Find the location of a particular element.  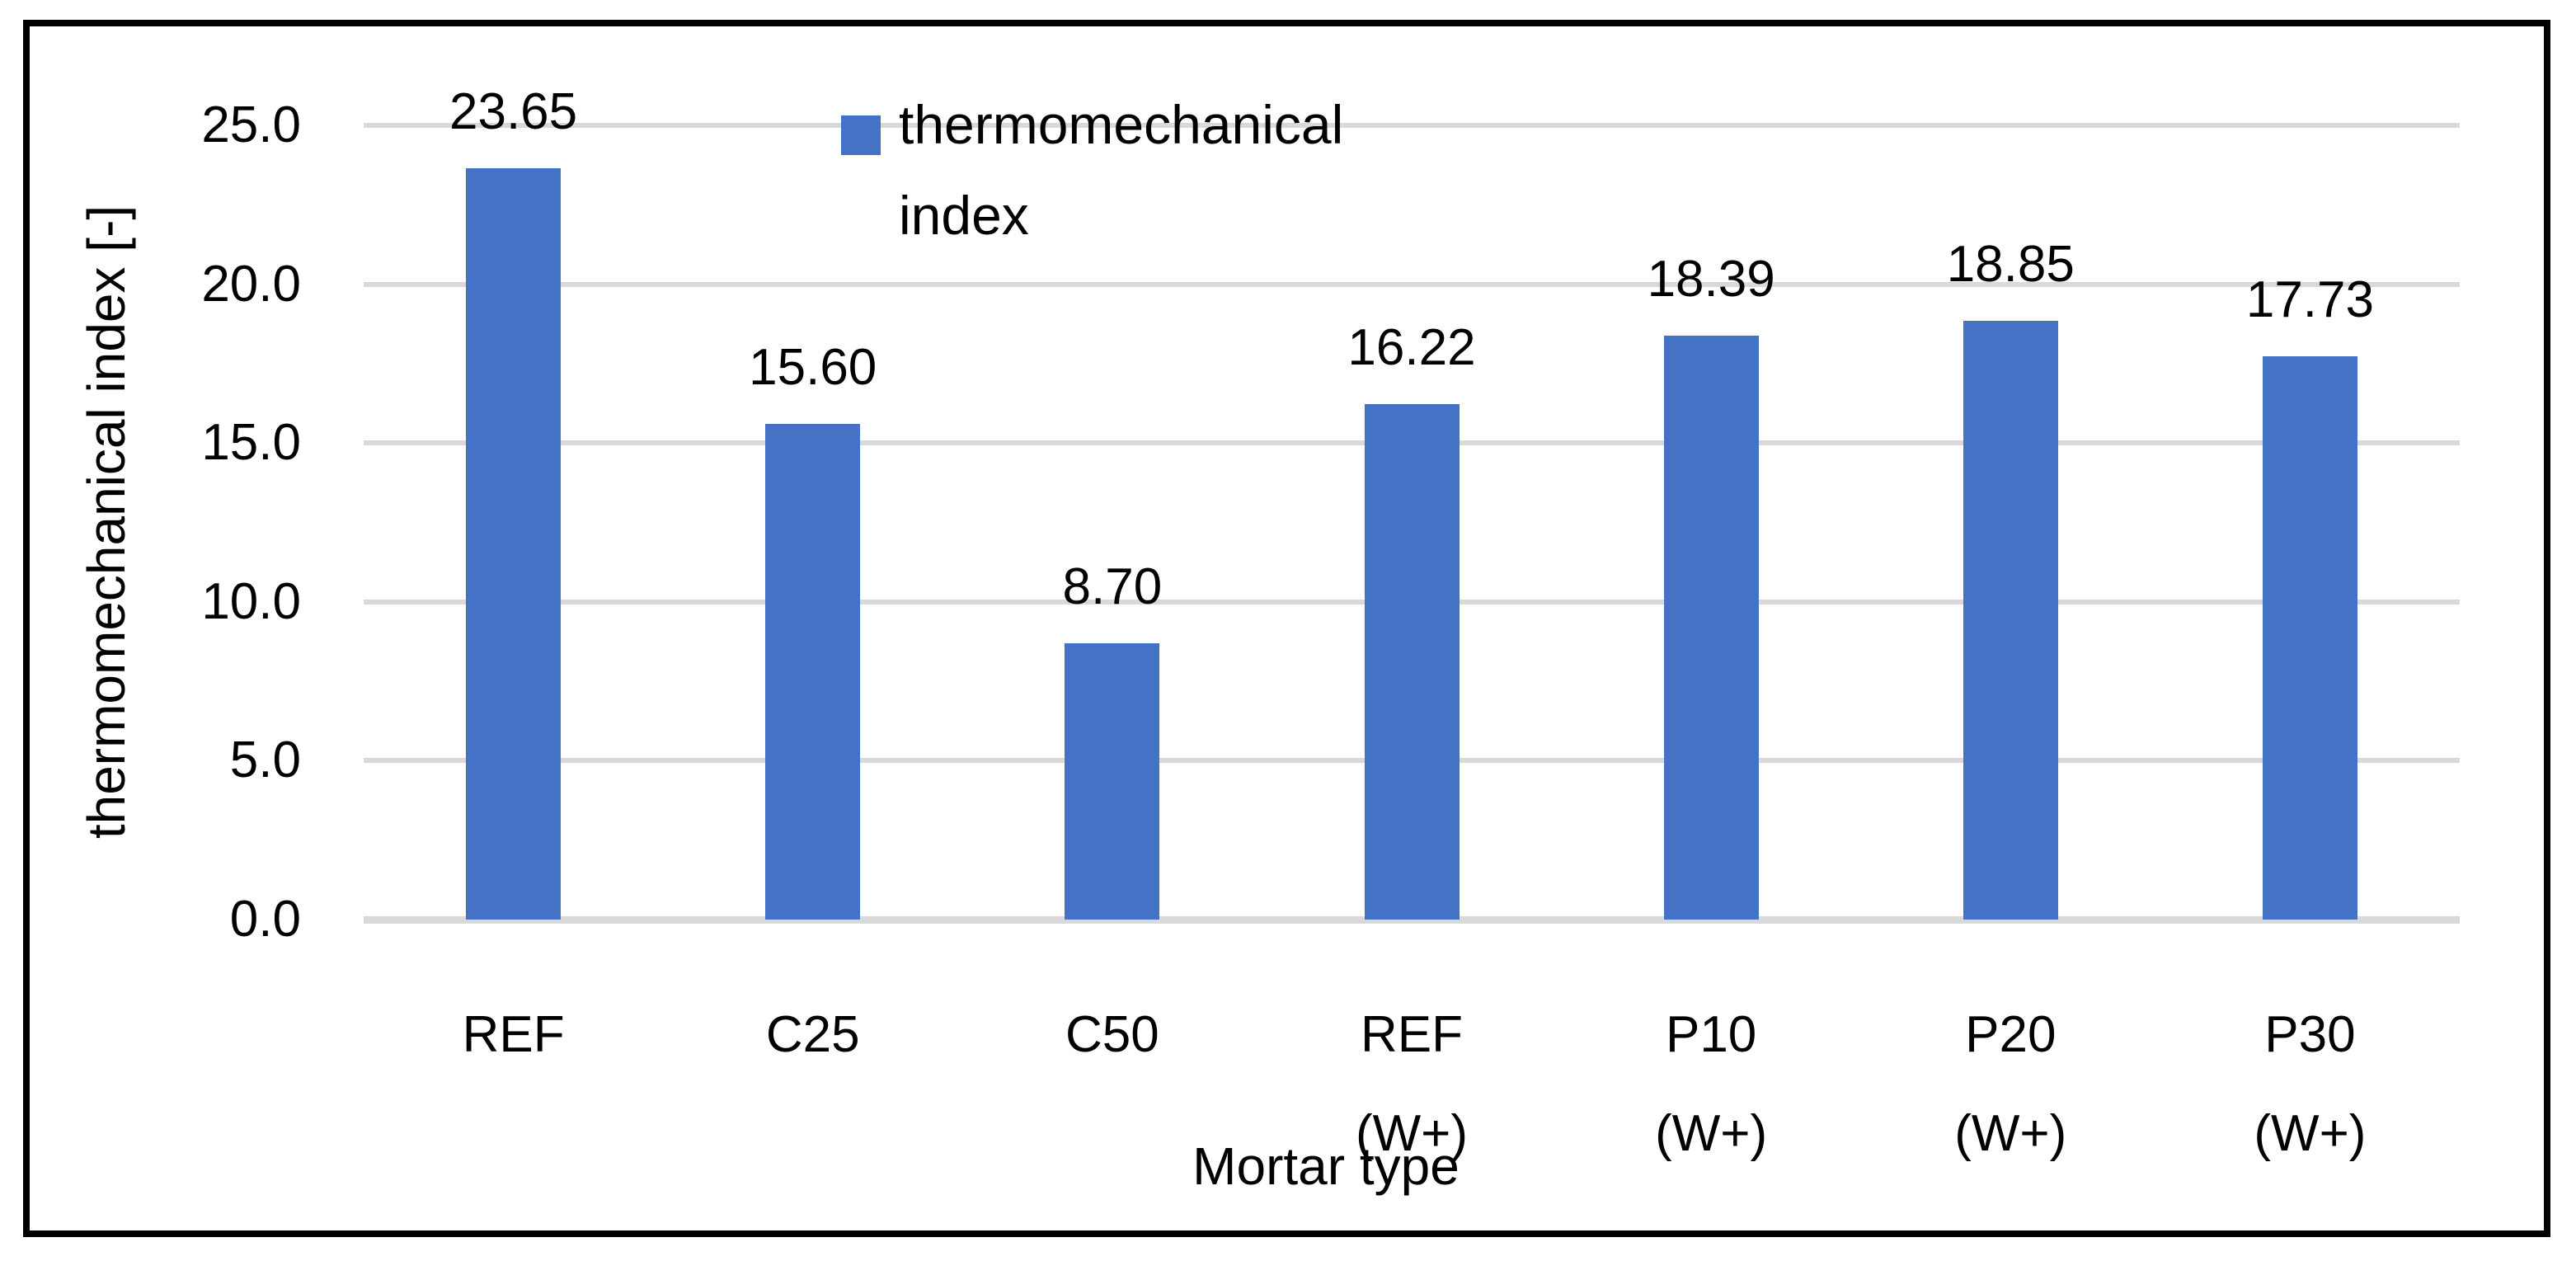

bar-value-label: 18.85 is located at coordinates (2010, 264).